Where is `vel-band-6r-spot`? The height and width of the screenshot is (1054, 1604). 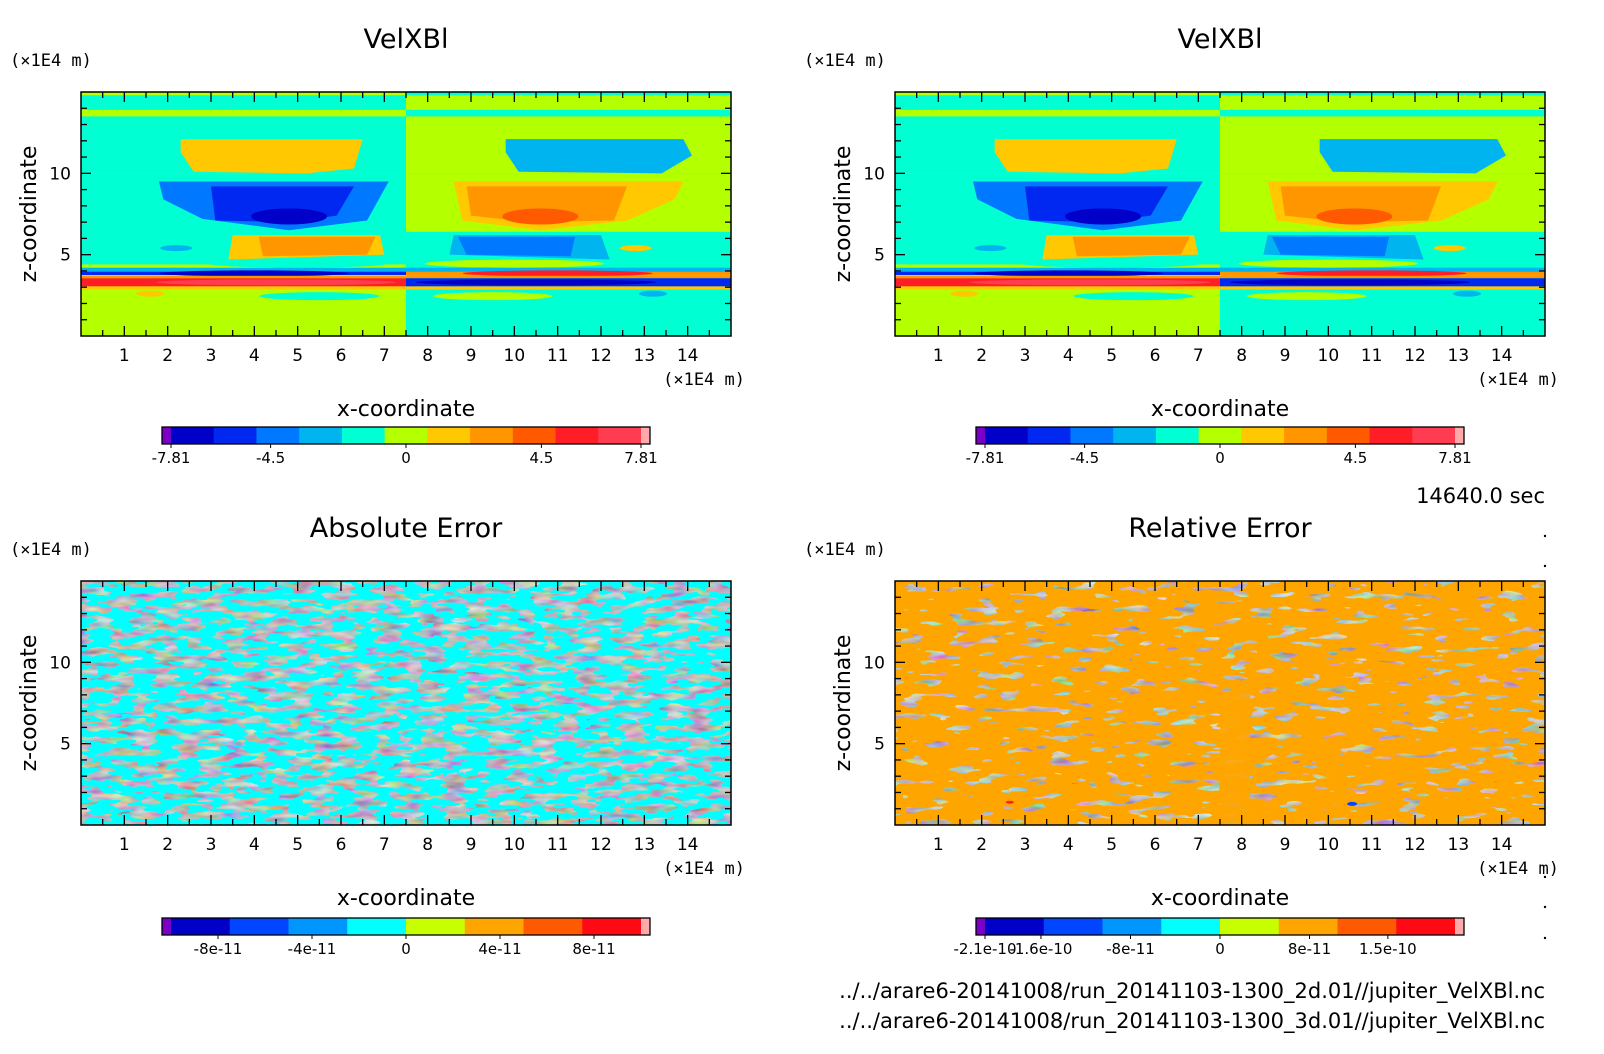
vel-band-6r-spot is located at coordinates (492, 296).